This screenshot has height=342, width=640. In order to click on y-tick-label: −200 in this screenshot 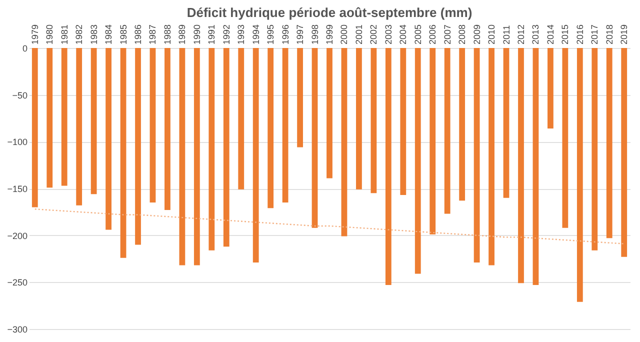, I will do `click(17, 235)`.